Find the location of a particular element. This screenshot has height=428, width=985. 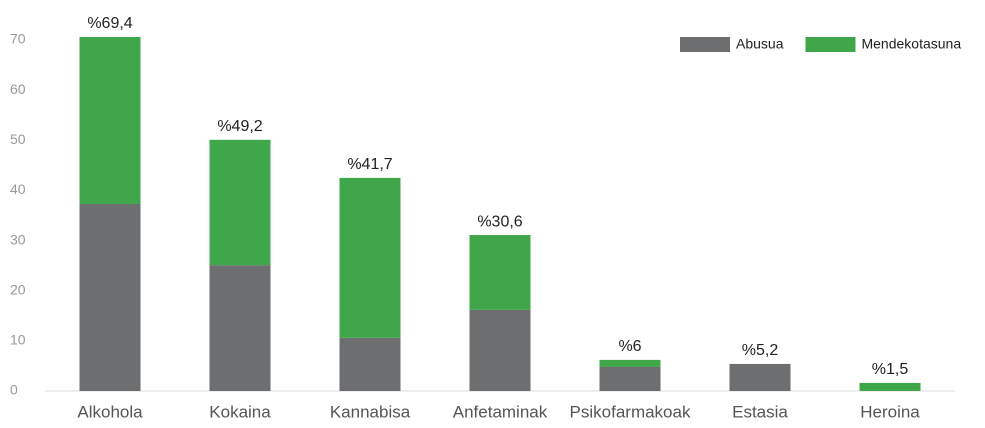

x-tick-label: Estasia is located at coordinates (760, 411).